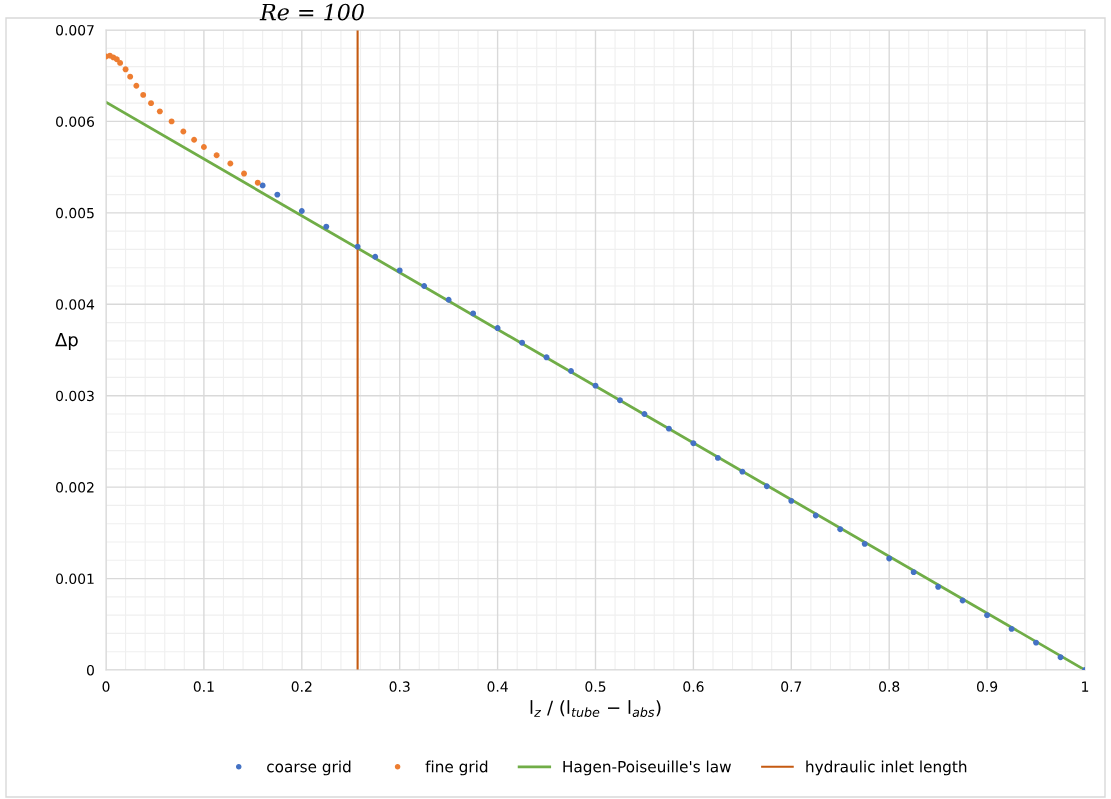  I want to click on y-tick-label: 0.007, so click(75, 30).